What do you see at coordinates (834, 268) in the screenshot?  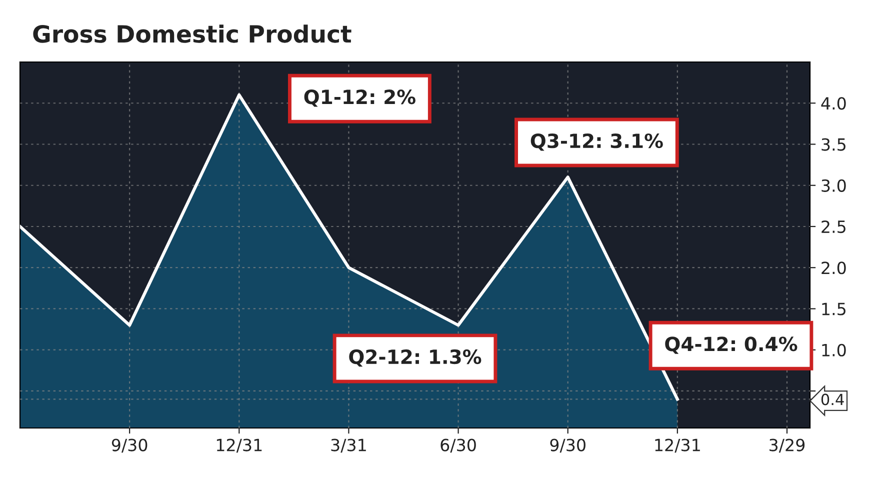 I see `y-tick-label: 2.0` at bounding box center [834, 268].